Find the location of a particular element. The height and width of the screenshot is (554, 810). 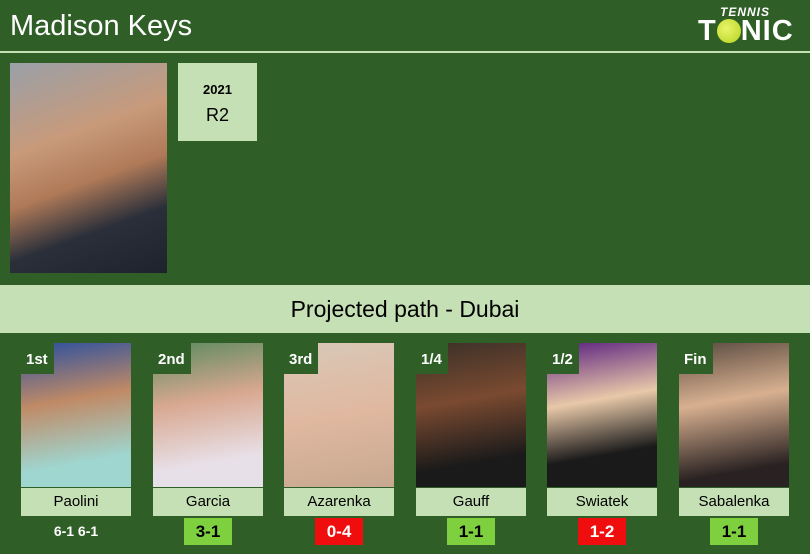

page-title: Madison Keys is located at coordinates (101, 26).